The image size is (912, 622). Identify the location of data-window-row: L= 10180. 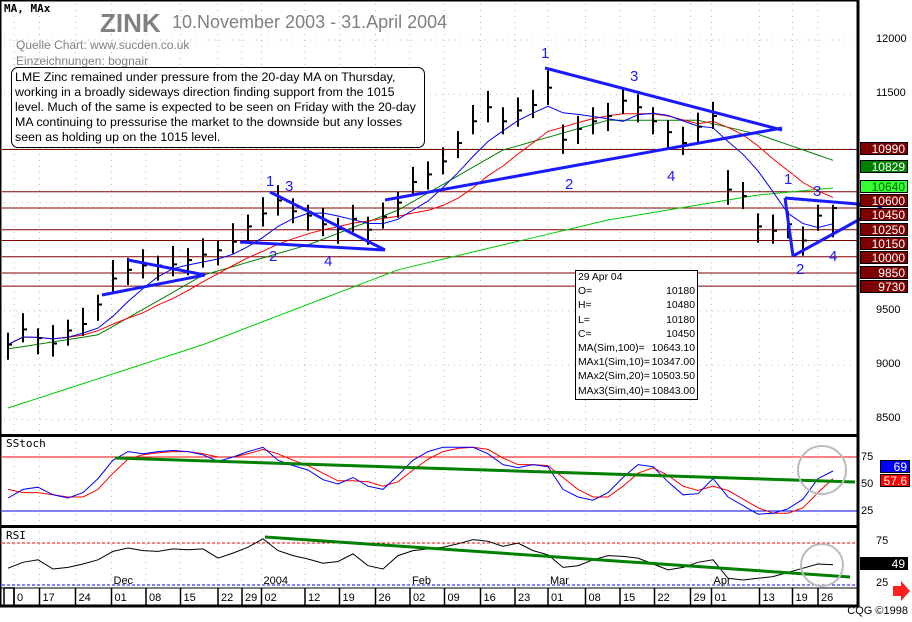
(636, 321).